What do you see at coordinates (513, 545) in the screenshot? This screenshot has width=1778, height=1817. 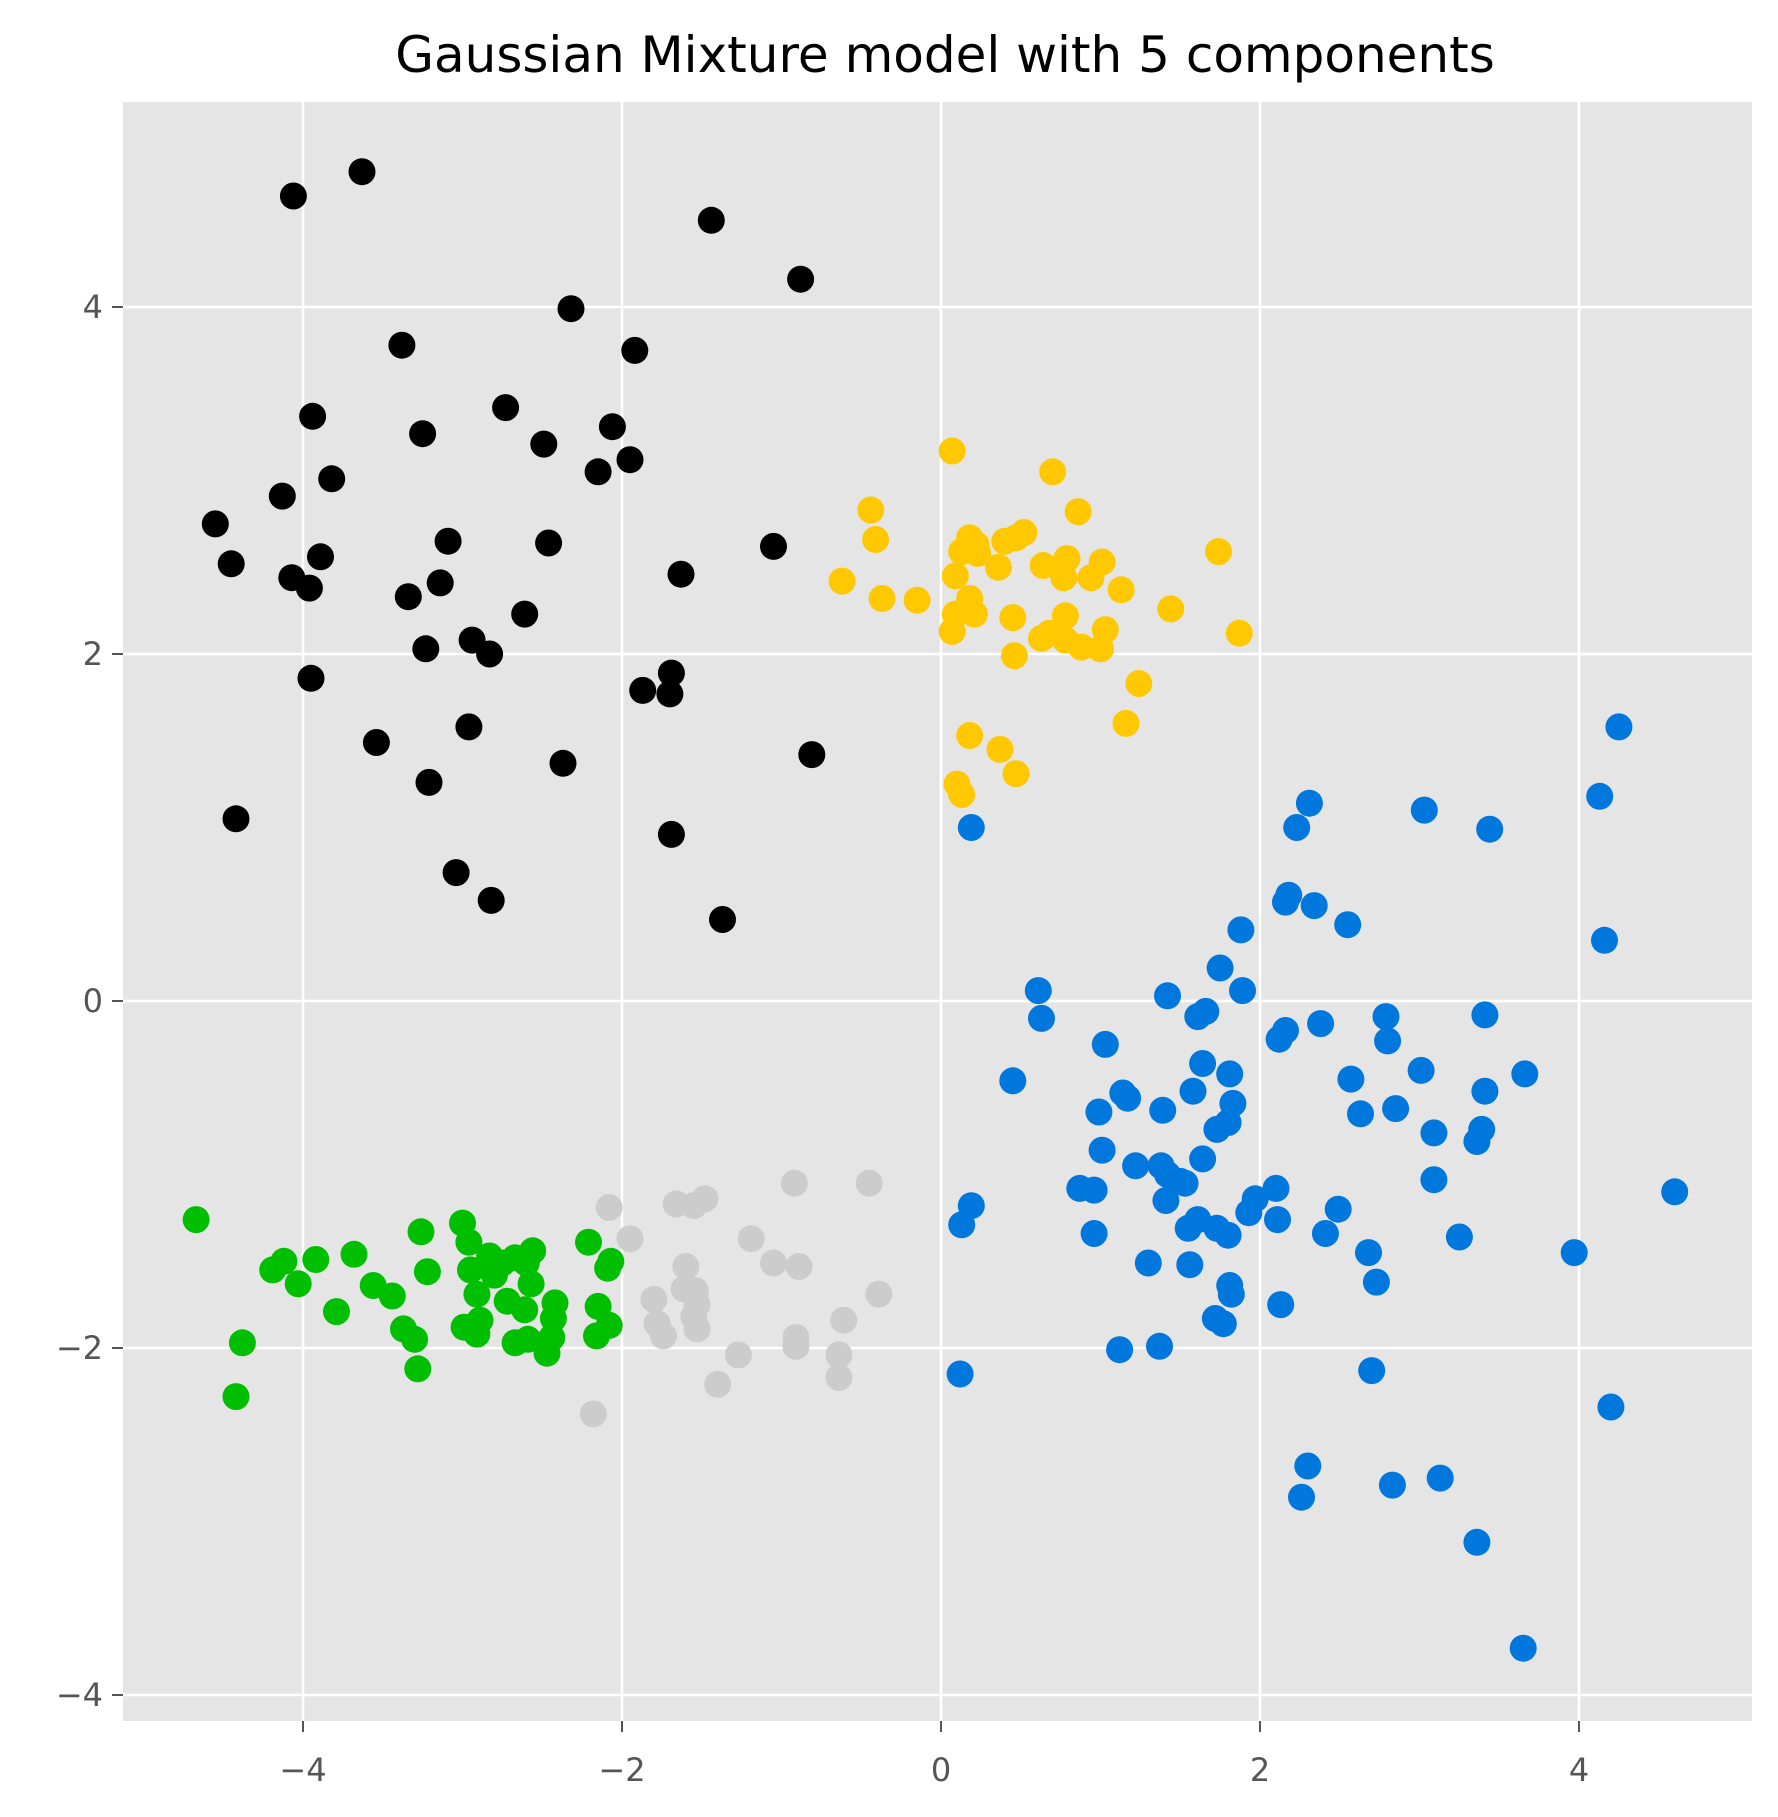 I see `component-black-series` at bounding box center [513, 545].